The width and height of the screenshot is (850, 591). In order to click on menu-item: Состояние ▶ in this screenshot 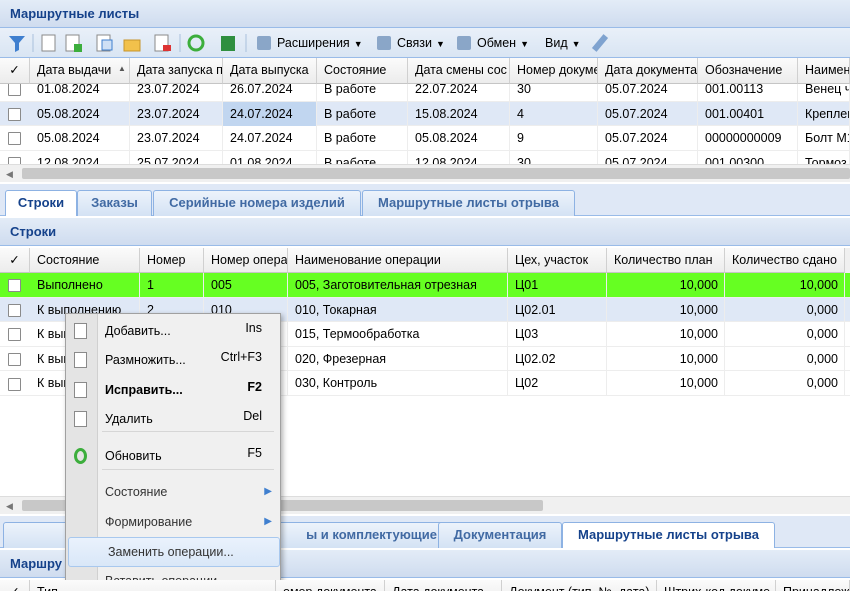, I will do `click(173, 492)`.